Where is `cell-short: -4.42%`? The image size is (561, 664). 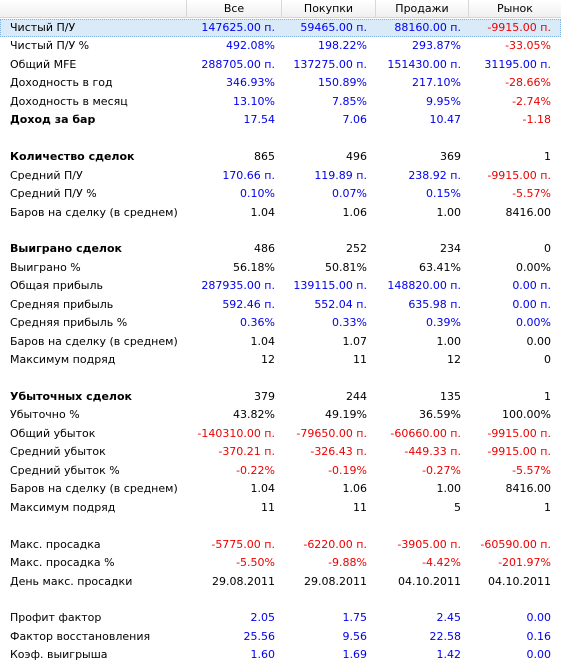
cell-short: -4.42% is located at coordinates (441, 563).